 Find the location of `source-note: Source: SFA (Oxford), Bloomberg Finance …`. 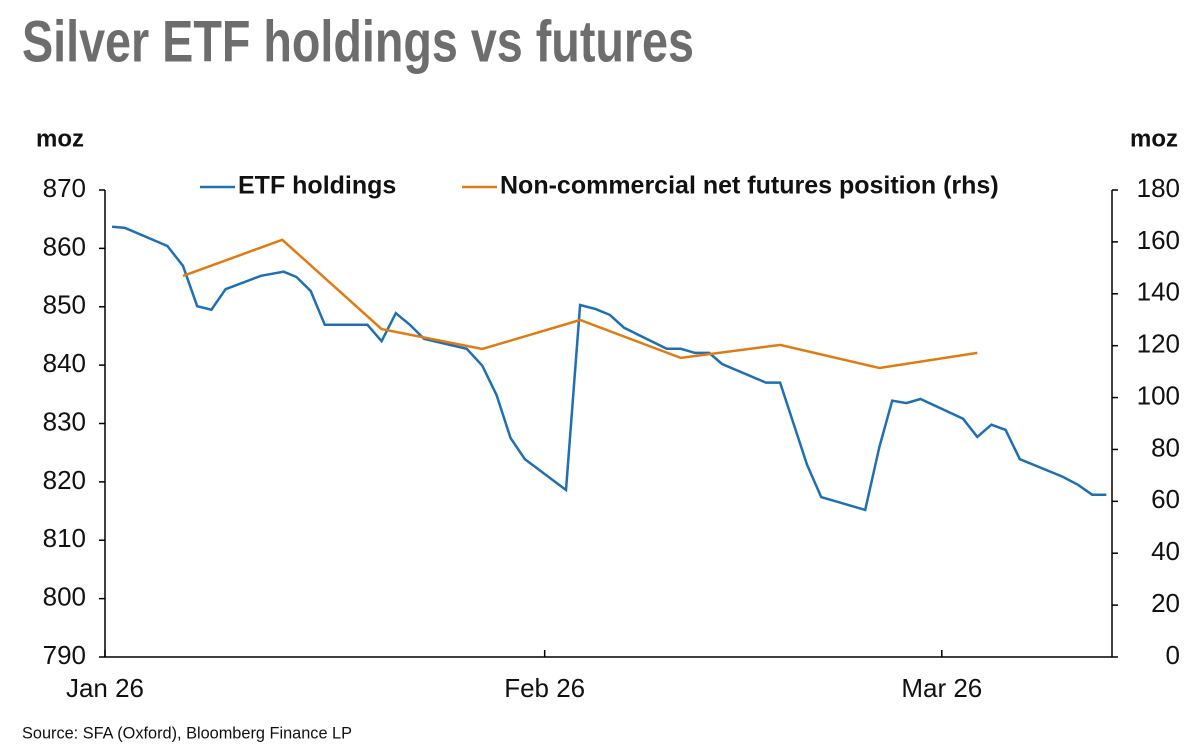

source-note: Source: SFA (Oxford), Bloomberg Finance … is located at coordinates (187, 732).